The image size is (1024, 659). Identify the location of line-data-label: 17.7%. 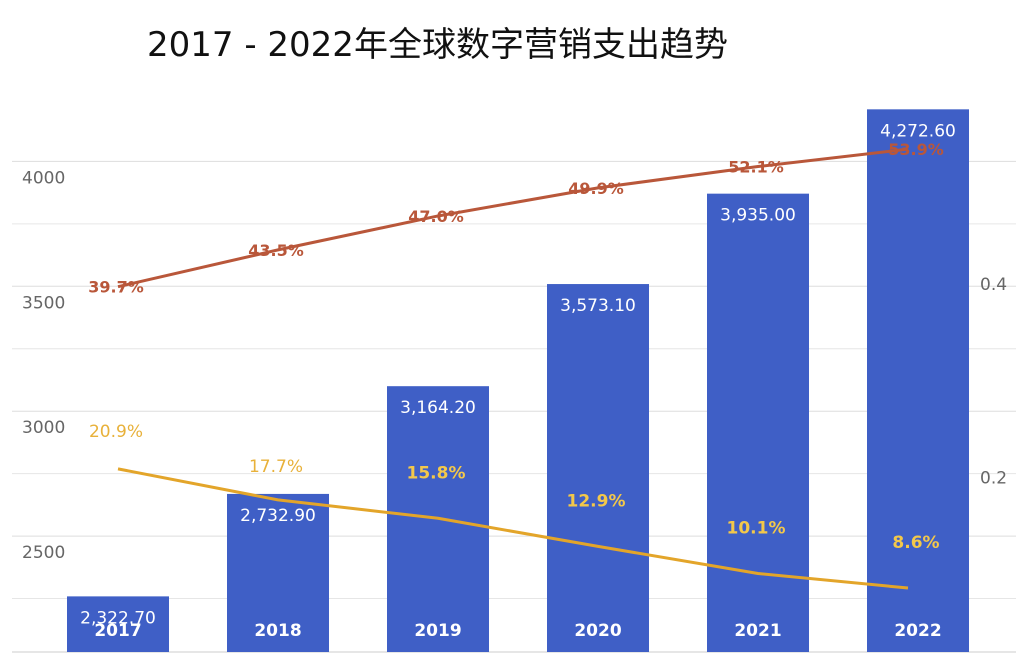
(276, 467).